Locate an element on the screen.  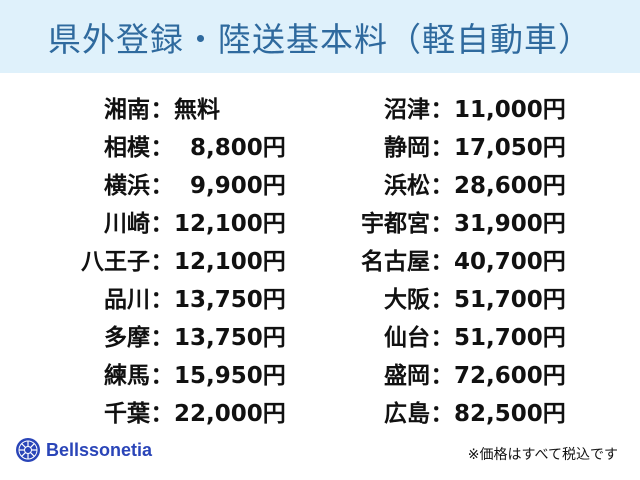
price: 22,000円 is located at coordinates (230, 414).